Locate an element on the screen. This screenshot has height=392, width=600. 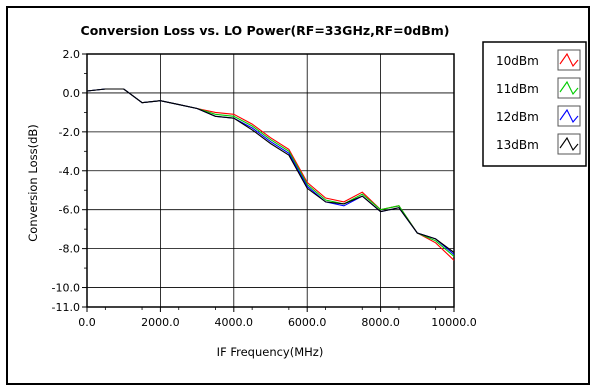
legend-line-11dBm is located at coordinates (569, 87).